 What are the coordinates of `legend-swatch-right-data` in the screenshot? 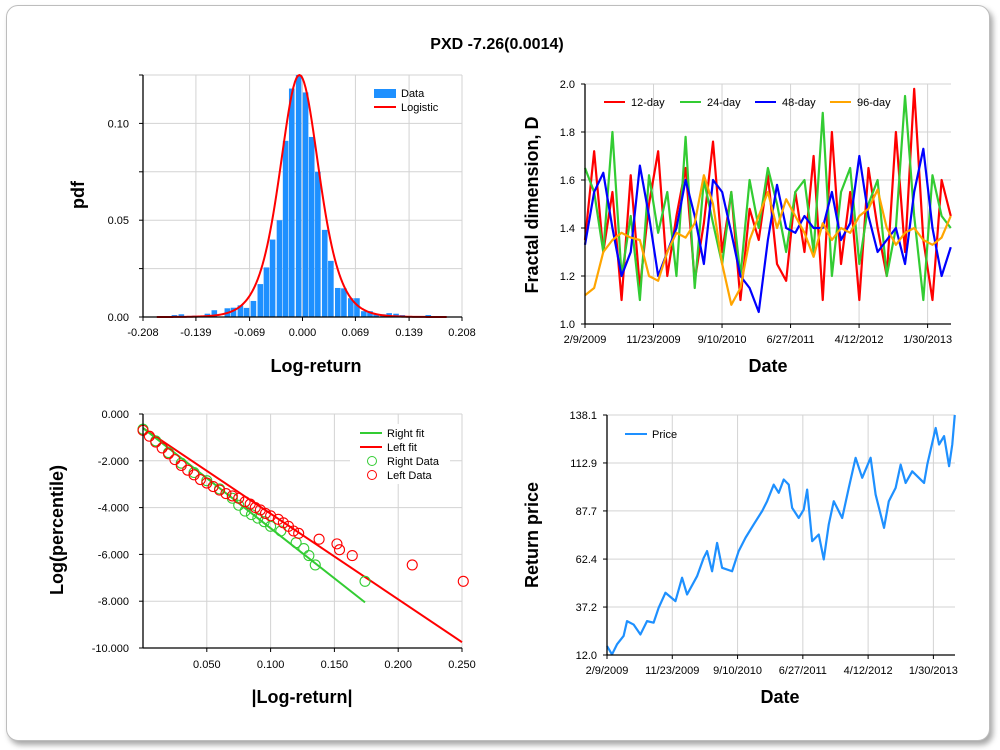 It's located at (372, 461).